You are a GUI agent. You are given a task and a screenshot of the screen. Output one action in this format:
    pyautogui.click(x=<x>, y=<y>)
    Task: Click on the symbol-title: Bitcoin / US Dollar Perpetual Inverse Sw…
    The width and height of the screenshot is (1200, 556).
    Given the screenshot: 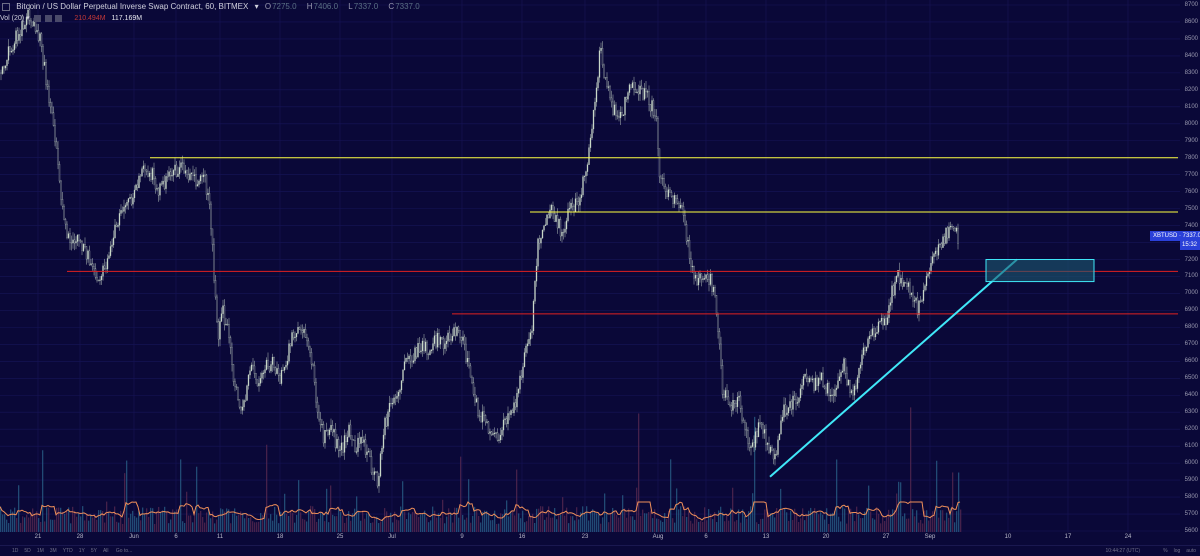 What is the action you would take?
    pyautogui.click(x=132, y=6)
    